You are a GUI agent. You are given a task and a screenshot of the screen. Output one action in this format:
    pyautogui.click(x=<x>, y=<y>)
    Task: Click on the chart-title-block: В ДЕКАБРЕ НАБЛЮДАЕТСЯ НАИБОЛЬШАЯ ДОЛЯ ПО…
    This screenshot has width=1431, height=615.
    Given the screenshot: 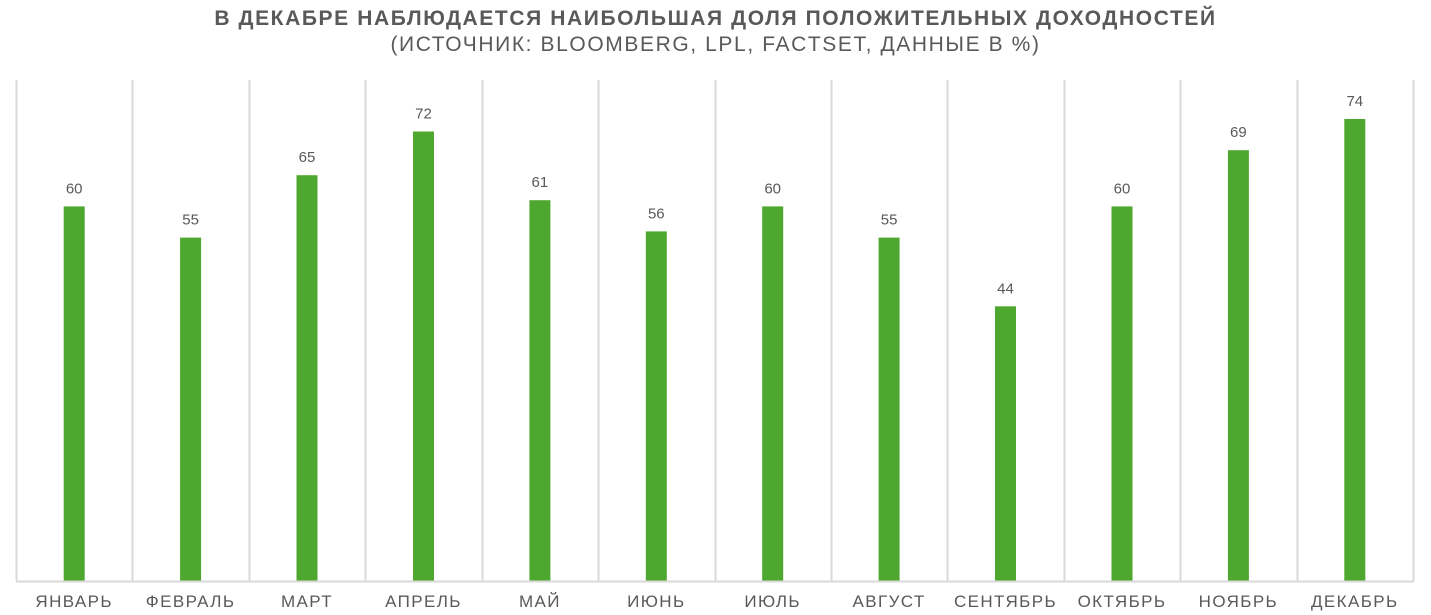 What is the action you would take?
    pyautogui.click(x=715, y=32)
    